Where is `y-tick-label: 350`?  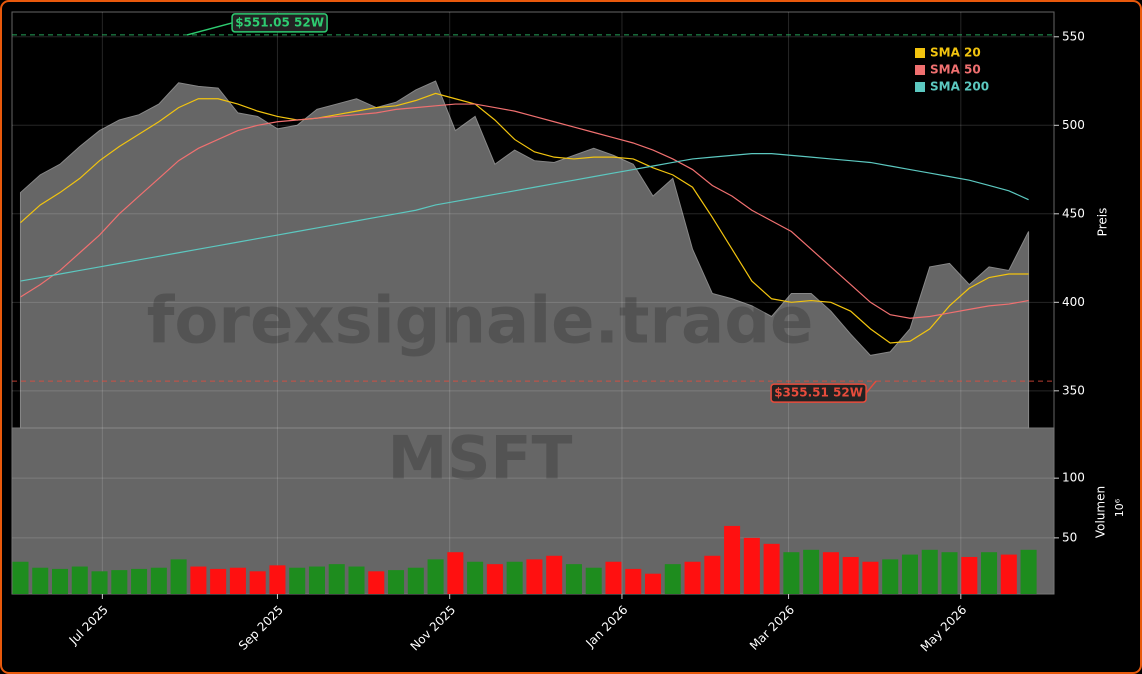 y-tick-label: 350 is located at coordinates (1073, 390).